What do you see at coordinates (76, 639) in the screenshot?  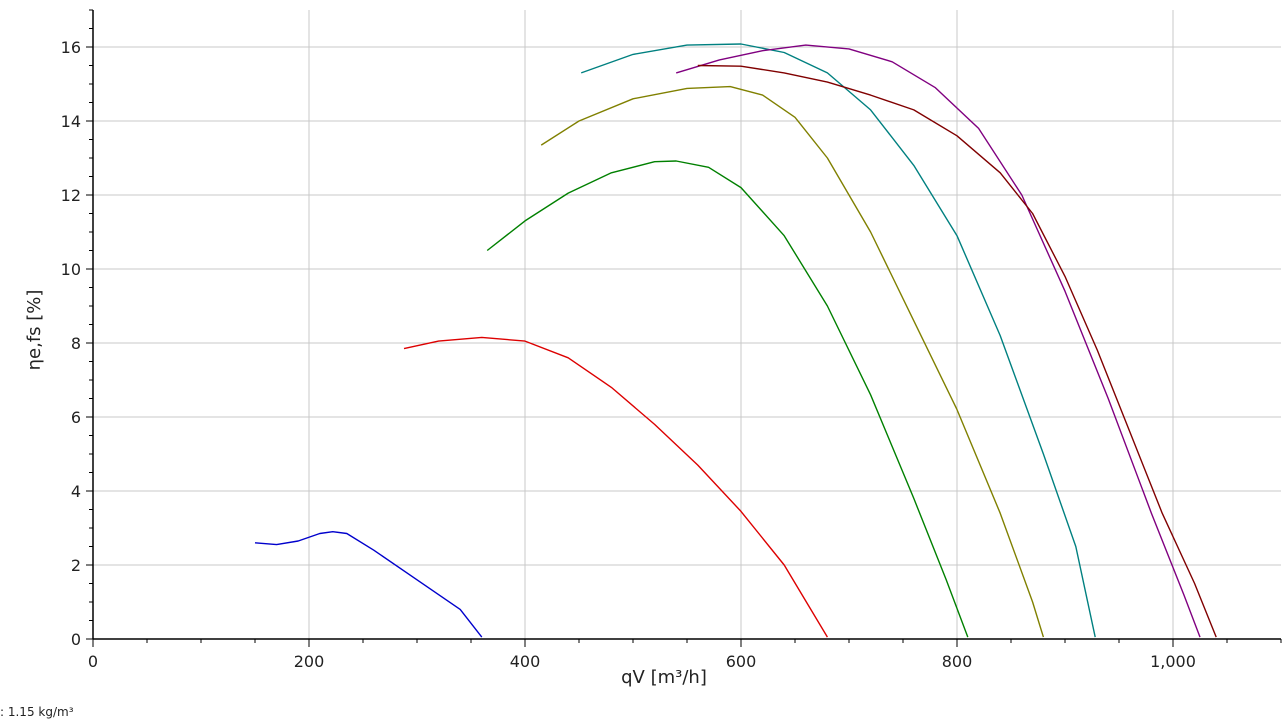 I see `y-tick-label: 0` at bounding box center [76, 639].